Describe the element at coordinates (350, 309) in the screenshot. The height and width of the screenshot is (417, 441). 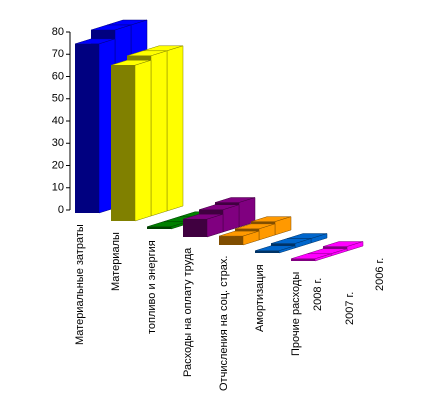
I see `series-label: 2007 г.` at that location.